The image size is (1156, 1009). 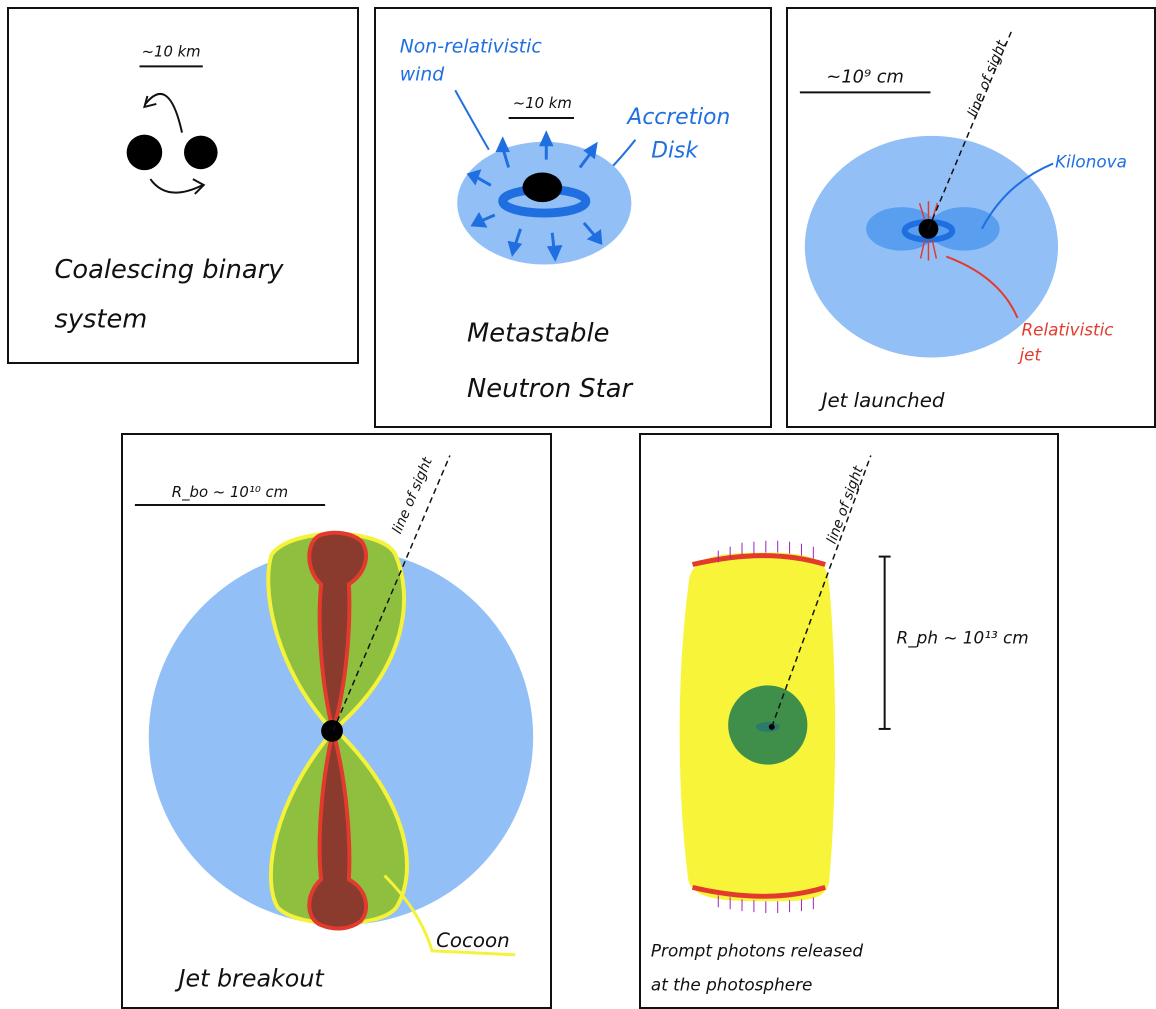 What do you see at coordinates (538, 334) in the screenshot?
I see `caption-line1: Metastable` at bounding box center [538, 334].